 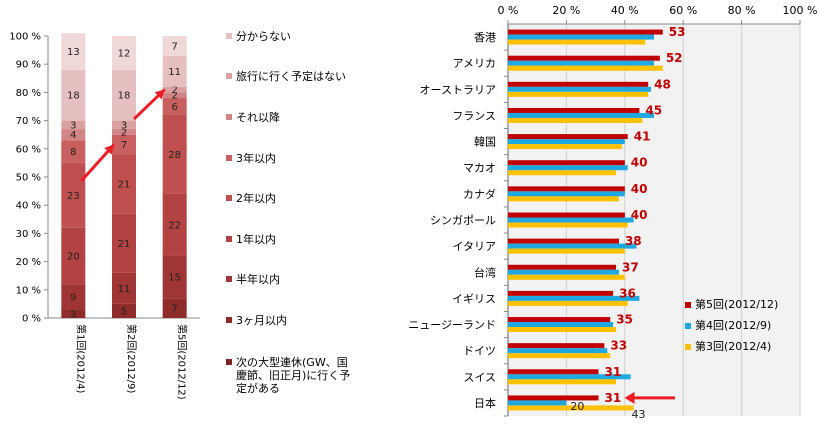 I want to click on y-tick-label: 70 %, so click(x=28, y=121).